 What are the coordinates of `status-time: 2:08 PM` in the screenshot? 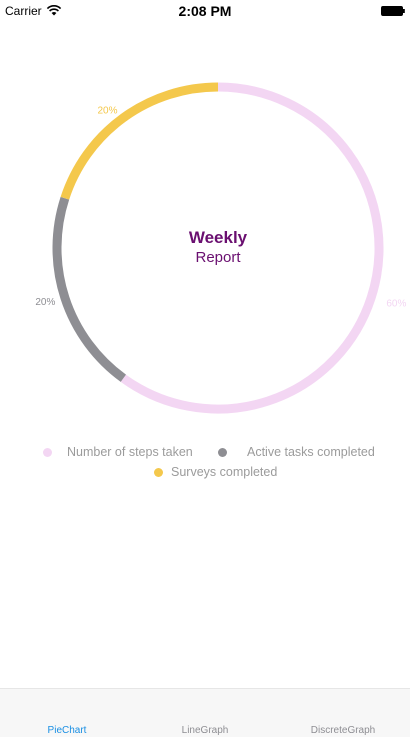 It's located at (205, 11).